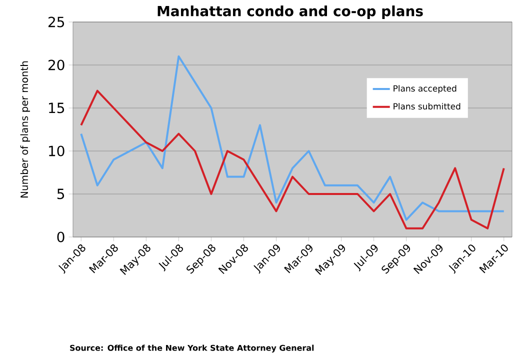  I want to click on legend-label: Plans accepted, so click(425, 89).